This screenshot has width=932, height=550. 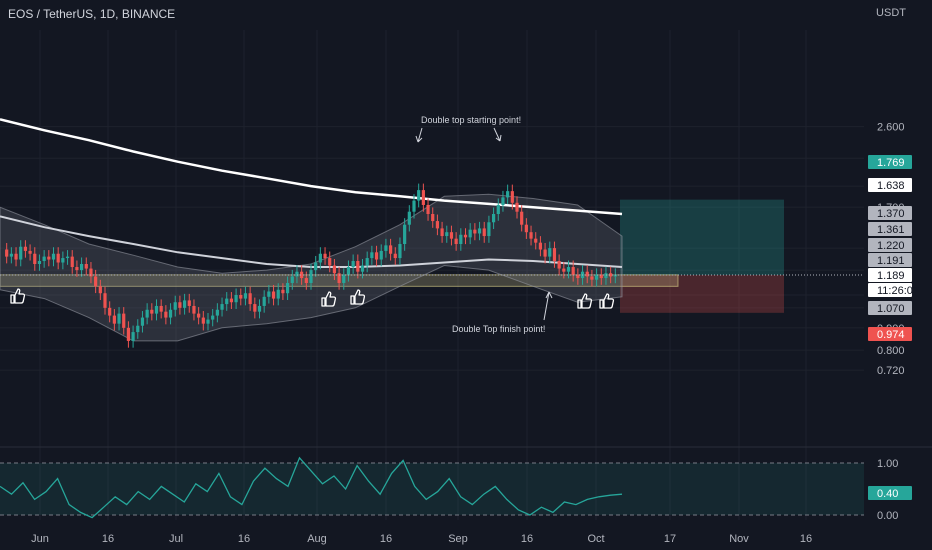 What do you see at coordinates (887, 516) in the screenshot?
I see `oscillator-tick: 0.00` at bounding box center [887, 516].